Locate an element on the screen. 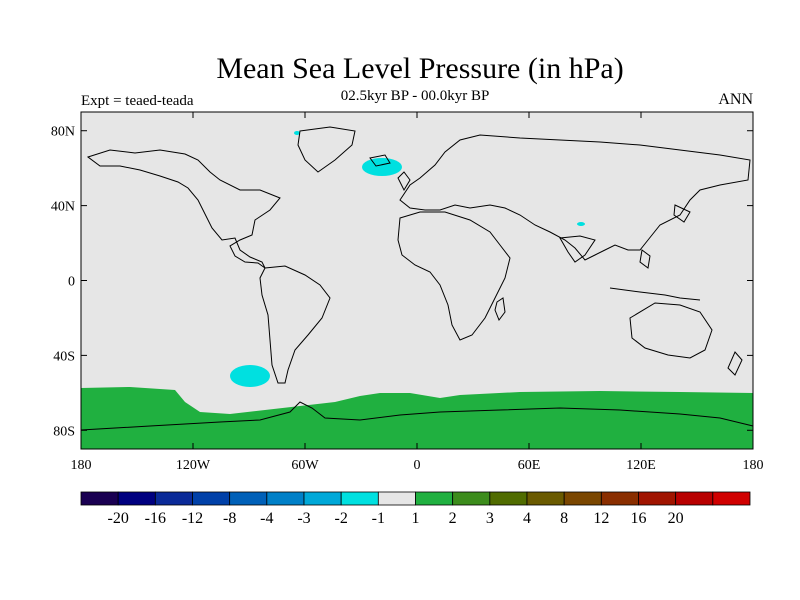 The width and height of the screenshot is (800, 600). coastline-north-america is located at coordinates (183, 209).